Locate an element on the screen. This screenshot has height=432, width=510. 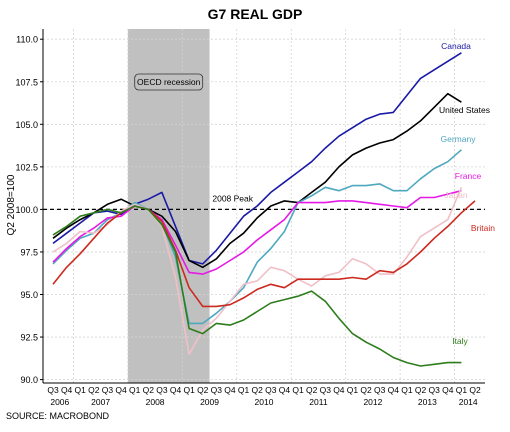
y-tick-label: 102.5 is located at coordinates (26, 167).